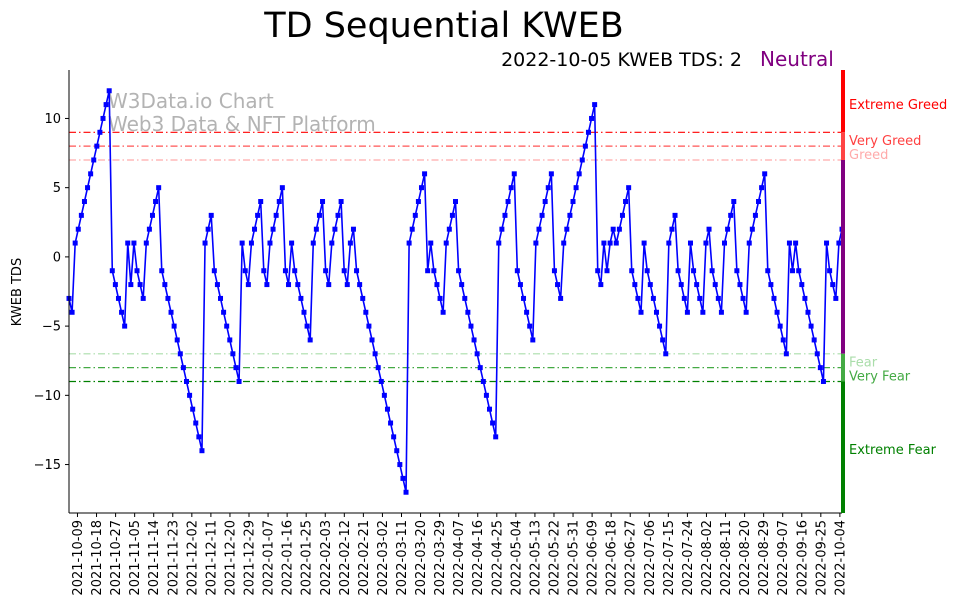 This screenshot has height=613, width=962. I want to click on y-tick-label: 5, so click(57, 188).